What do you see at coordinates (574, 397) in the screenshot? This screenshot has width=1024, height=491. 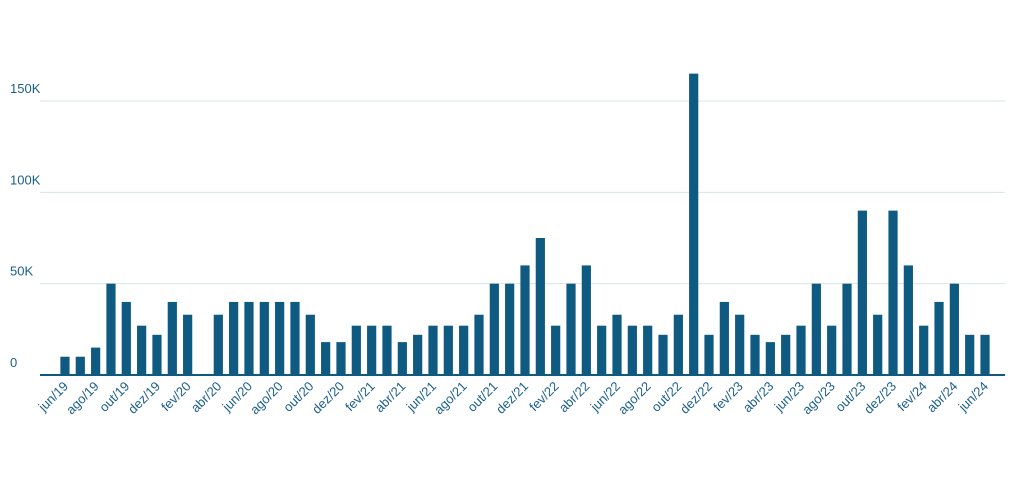 I see `x-tick-label: abr/22` at bounding box center [574, 397].